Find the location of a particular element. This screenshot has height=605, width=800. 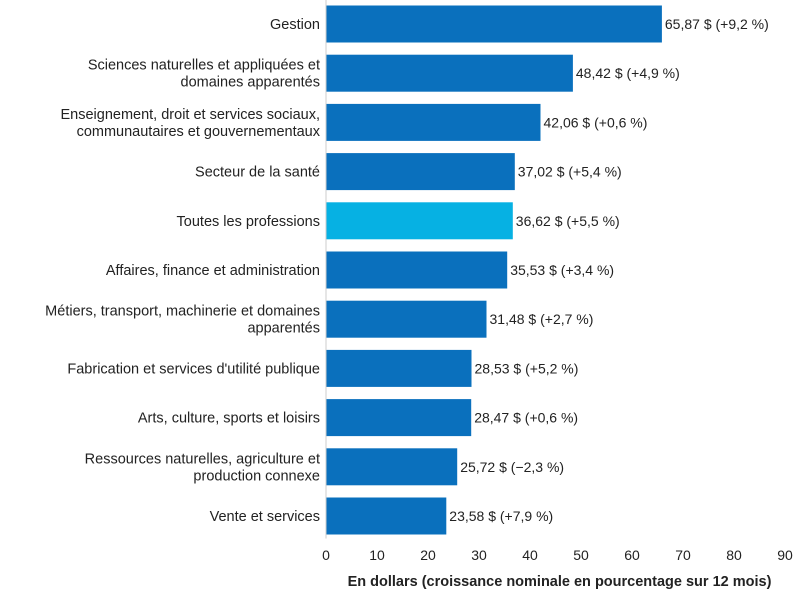

data-label-10: 23,58 $ (+7,9 %) is located at coordinates (501, 516).